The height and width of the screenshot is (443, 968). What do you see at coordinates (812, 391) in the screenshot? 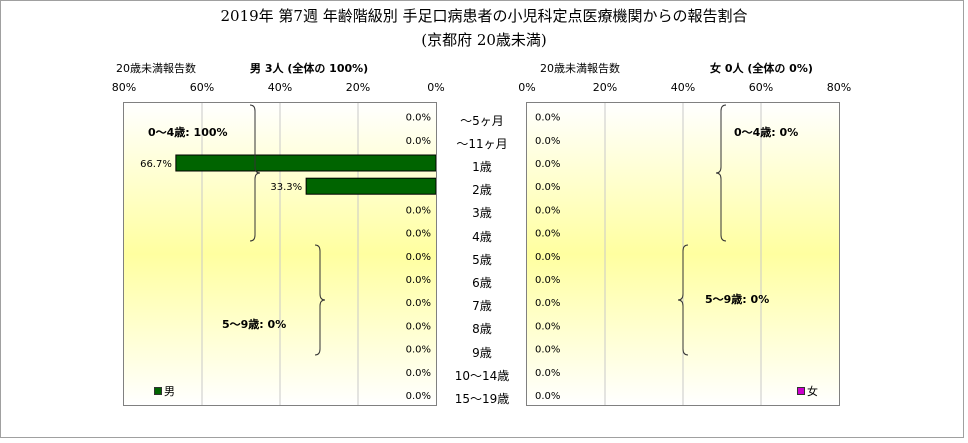
I see `female-legend-label: 女` at bounding box center [812, 391].